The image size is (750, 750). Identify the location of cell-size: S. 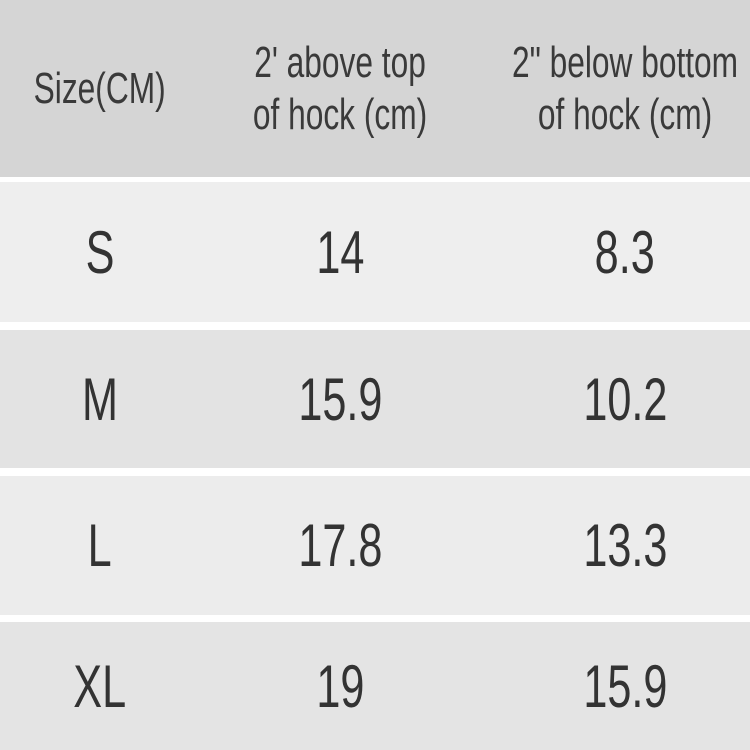
(100, 252).